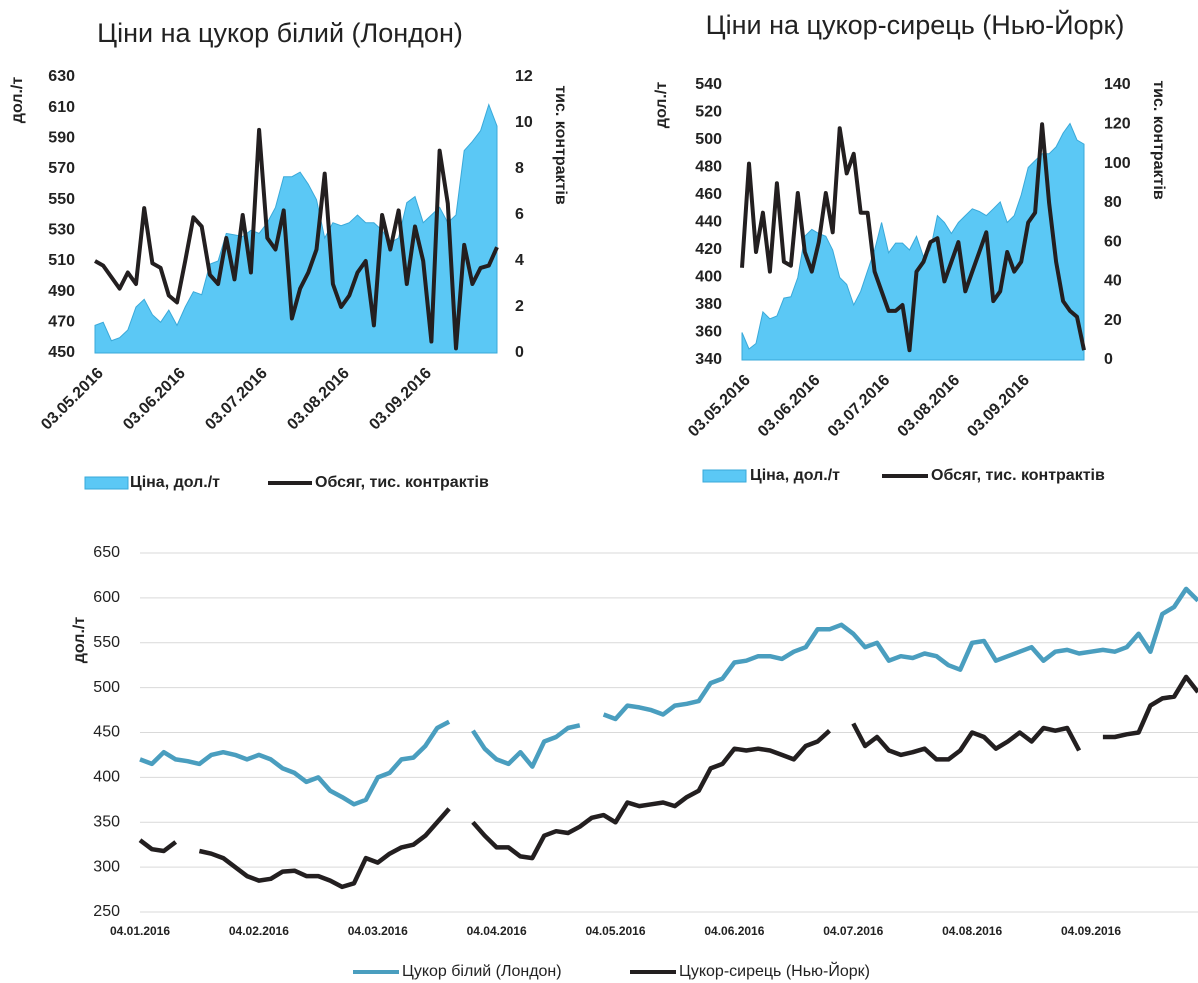  Describe the element at coordinates (61, 107) in the screenshot. I see `y-tick-label: 610` at that location.